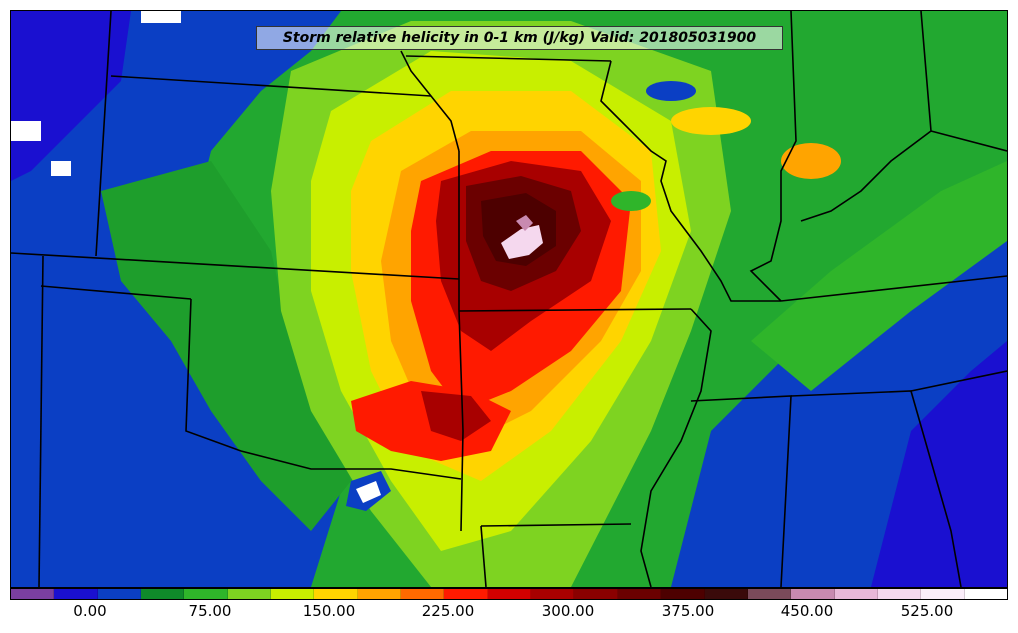 The height and width of the screenshot is (633, 1018). I want to click on colorbar-tick-label: 300.00, so click(568, 611).